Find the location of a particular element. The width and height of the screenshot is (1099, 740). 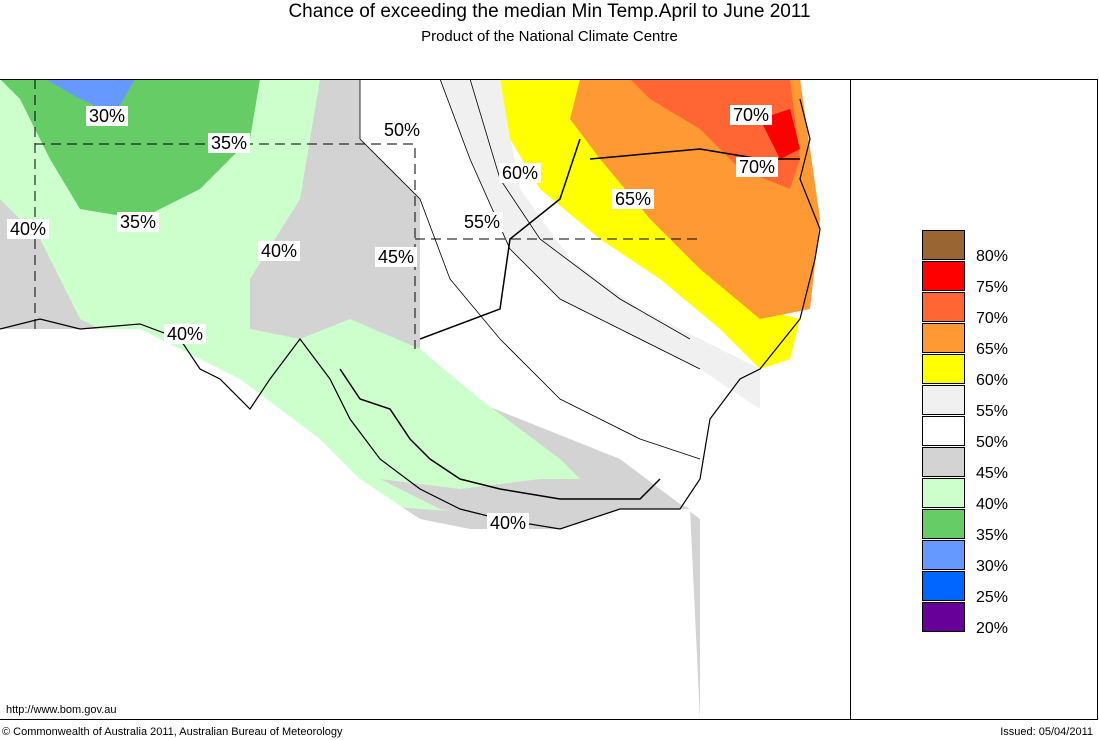

legend-label: 75% is located at coordinates (992, 287).